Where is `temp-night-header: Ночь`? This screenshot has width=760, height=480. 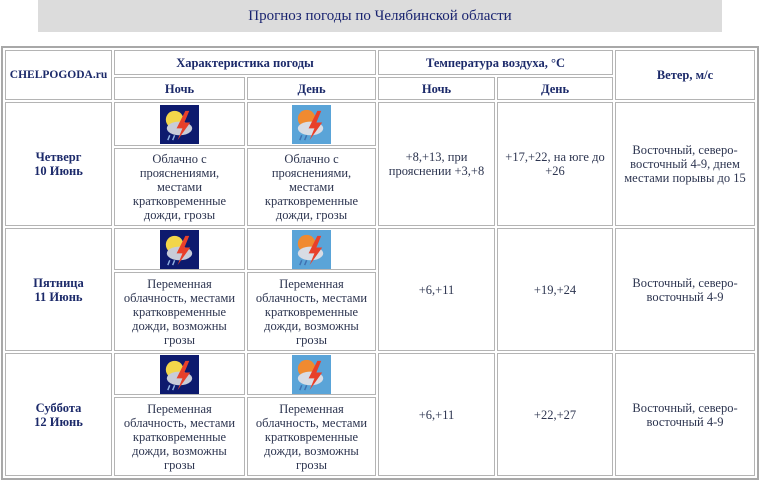
temp-night-header: Ночь is located at coordinates (436, 88).